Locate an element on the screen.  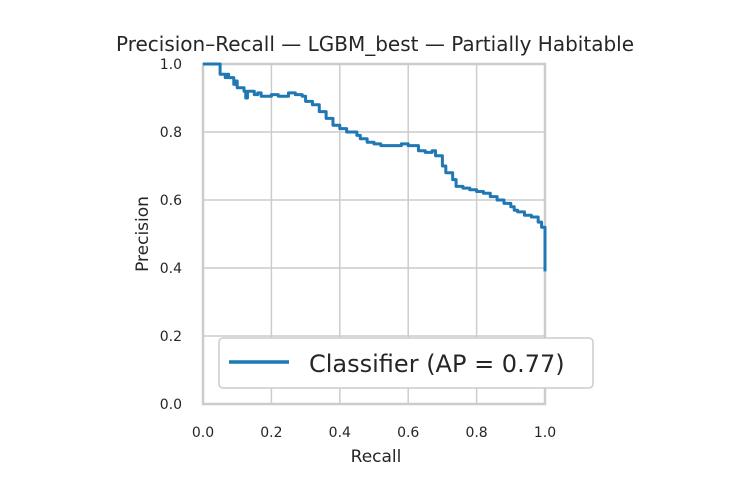
y-tick-label: 0.2 is located at coordinates (171, 337).